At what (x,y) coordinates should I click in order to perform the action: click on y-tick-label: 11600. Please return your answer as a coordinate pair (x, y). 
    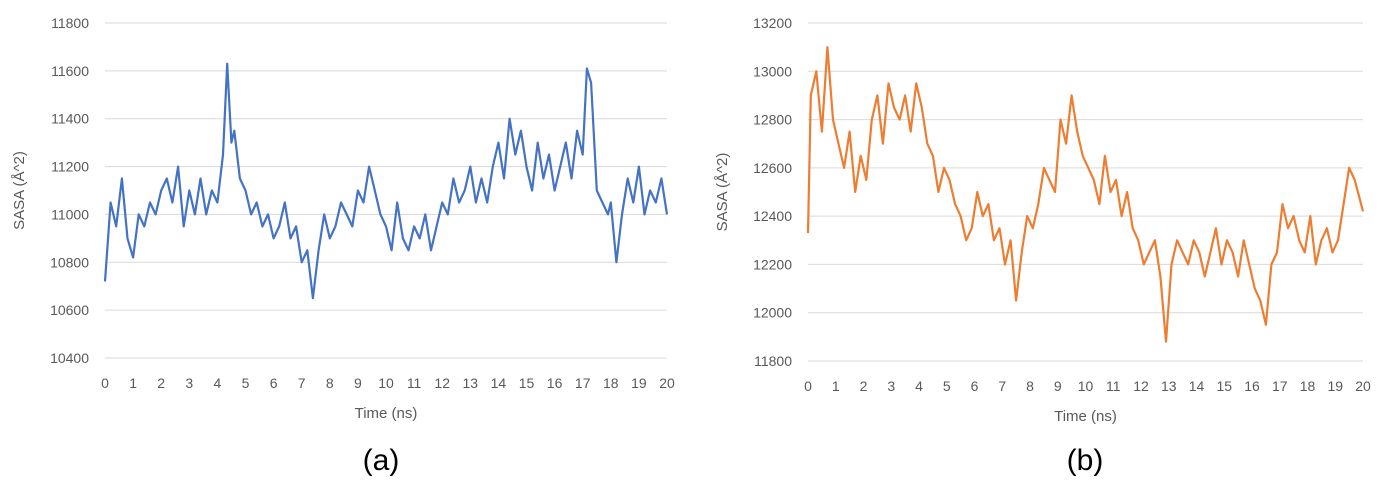
    Looking at the image, I should click on (70, 71).